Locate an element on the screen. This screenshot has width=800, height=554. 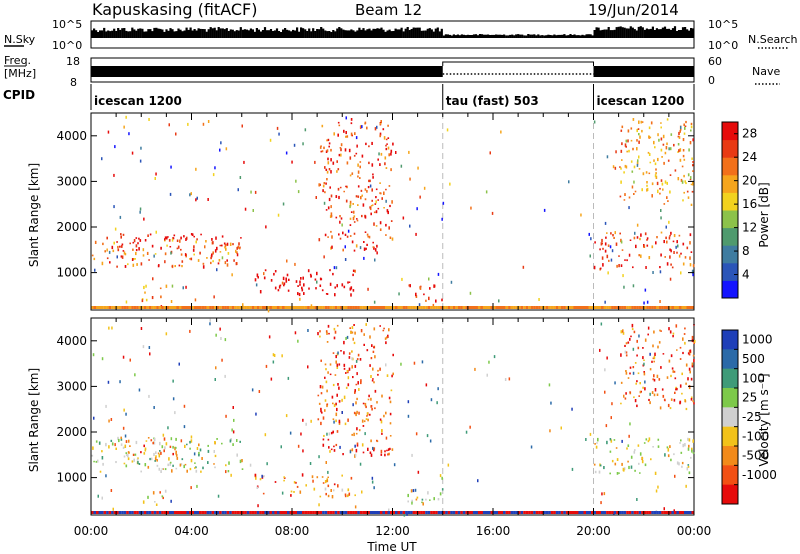
freq-label: Freq. is located at coordinates (17, 60).